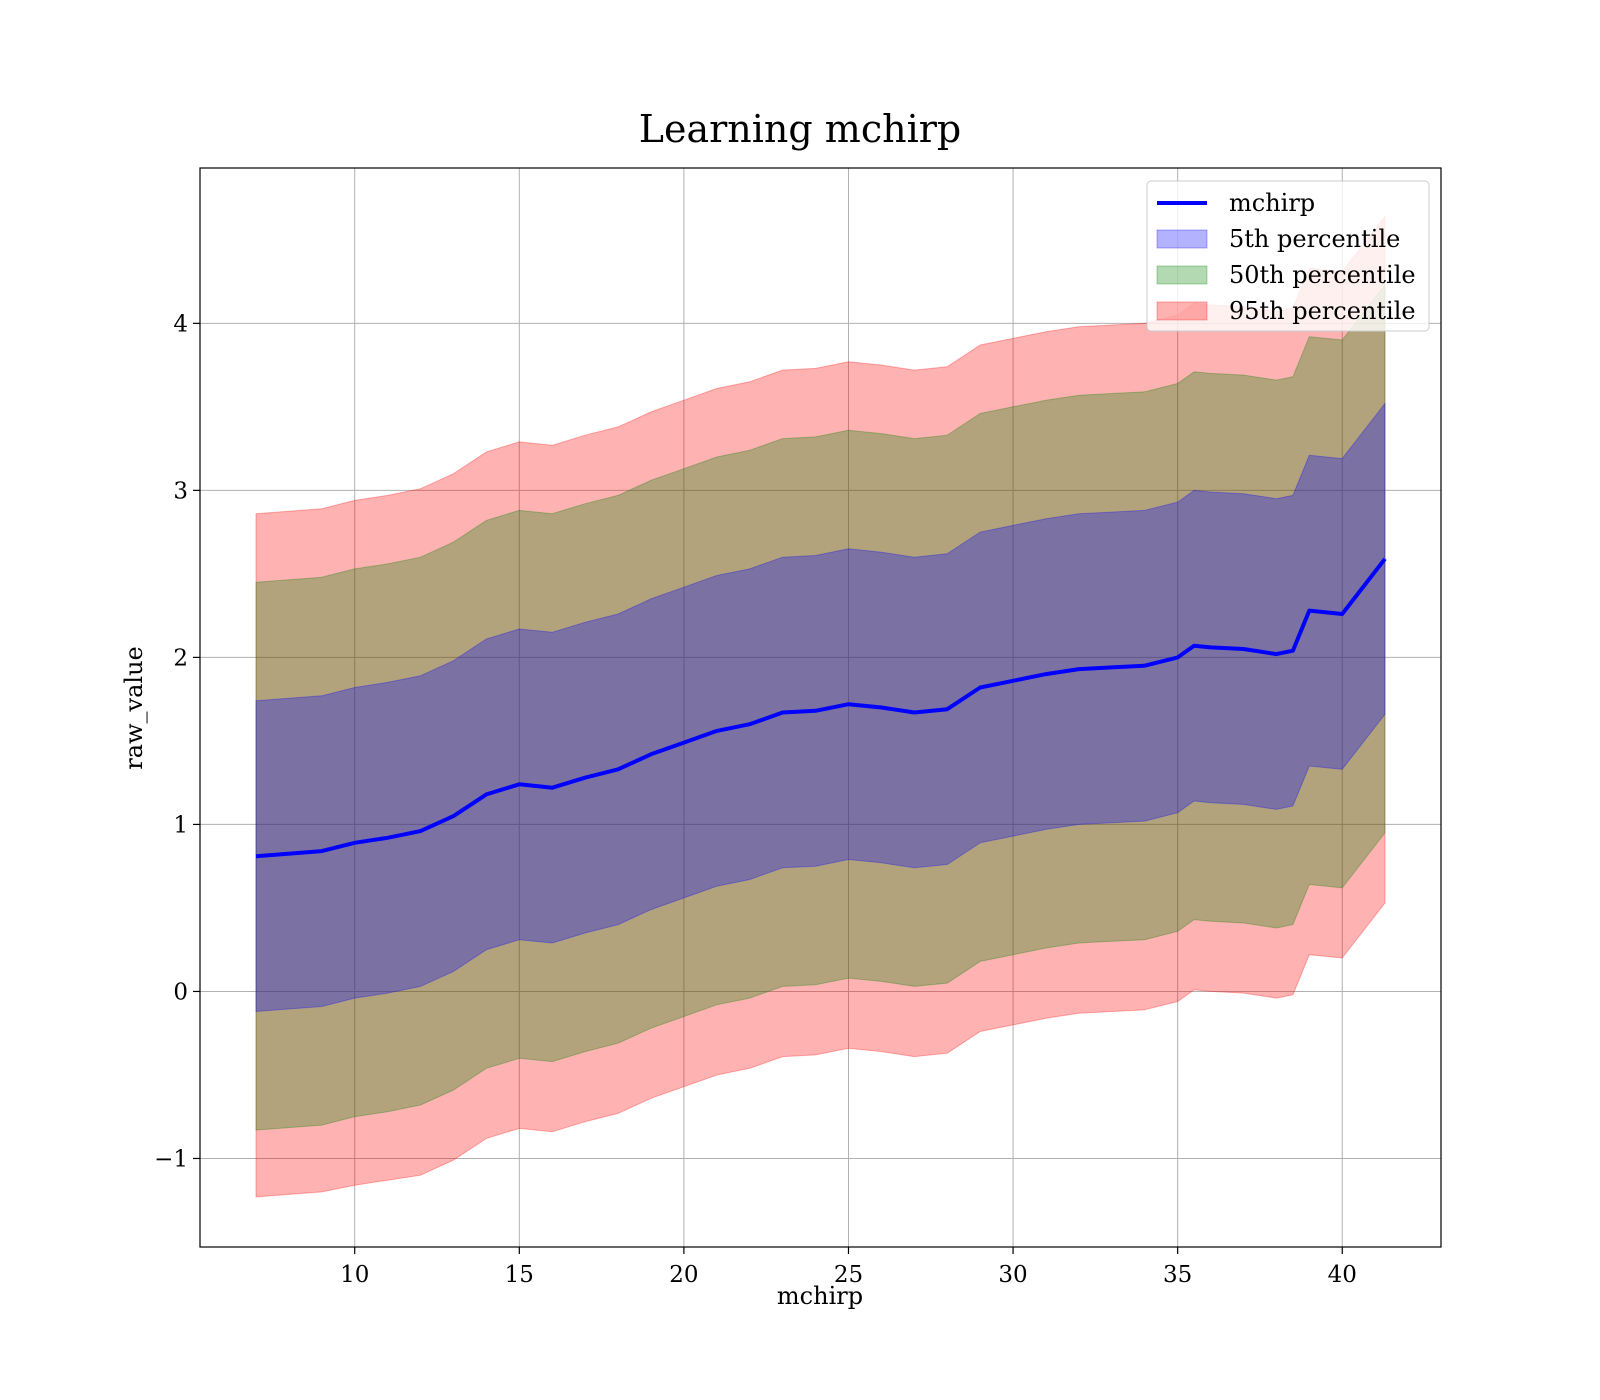 The width and height of the screenshot is (1600, 1400). I want to click on legend-swatch-50th-percentile, so click(1182, 275).